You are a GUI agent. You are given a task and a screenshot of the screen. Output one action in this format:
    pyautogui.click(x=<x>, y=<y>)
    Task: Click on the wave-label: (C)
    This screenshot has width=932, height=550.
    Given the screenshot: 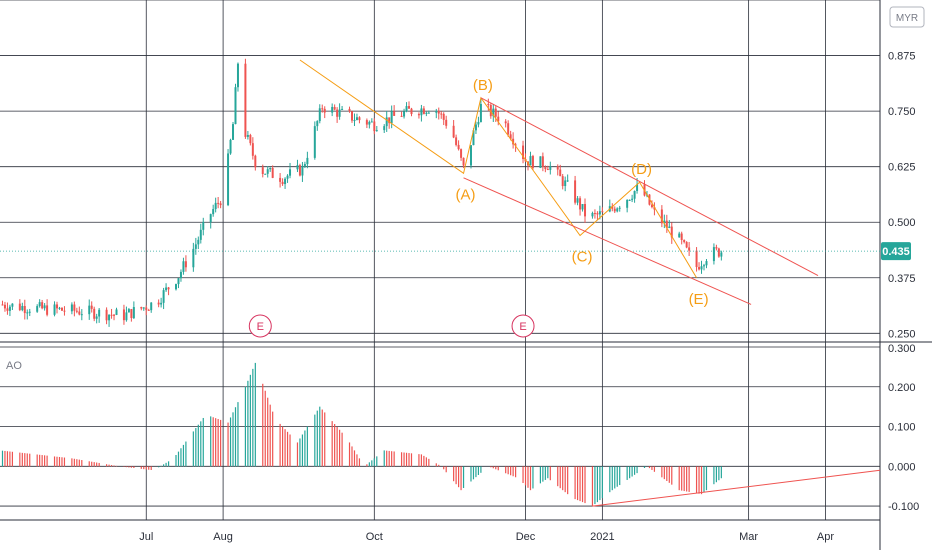 What is the action you would take?
    pyautogui.click(x=582, y=257)
    